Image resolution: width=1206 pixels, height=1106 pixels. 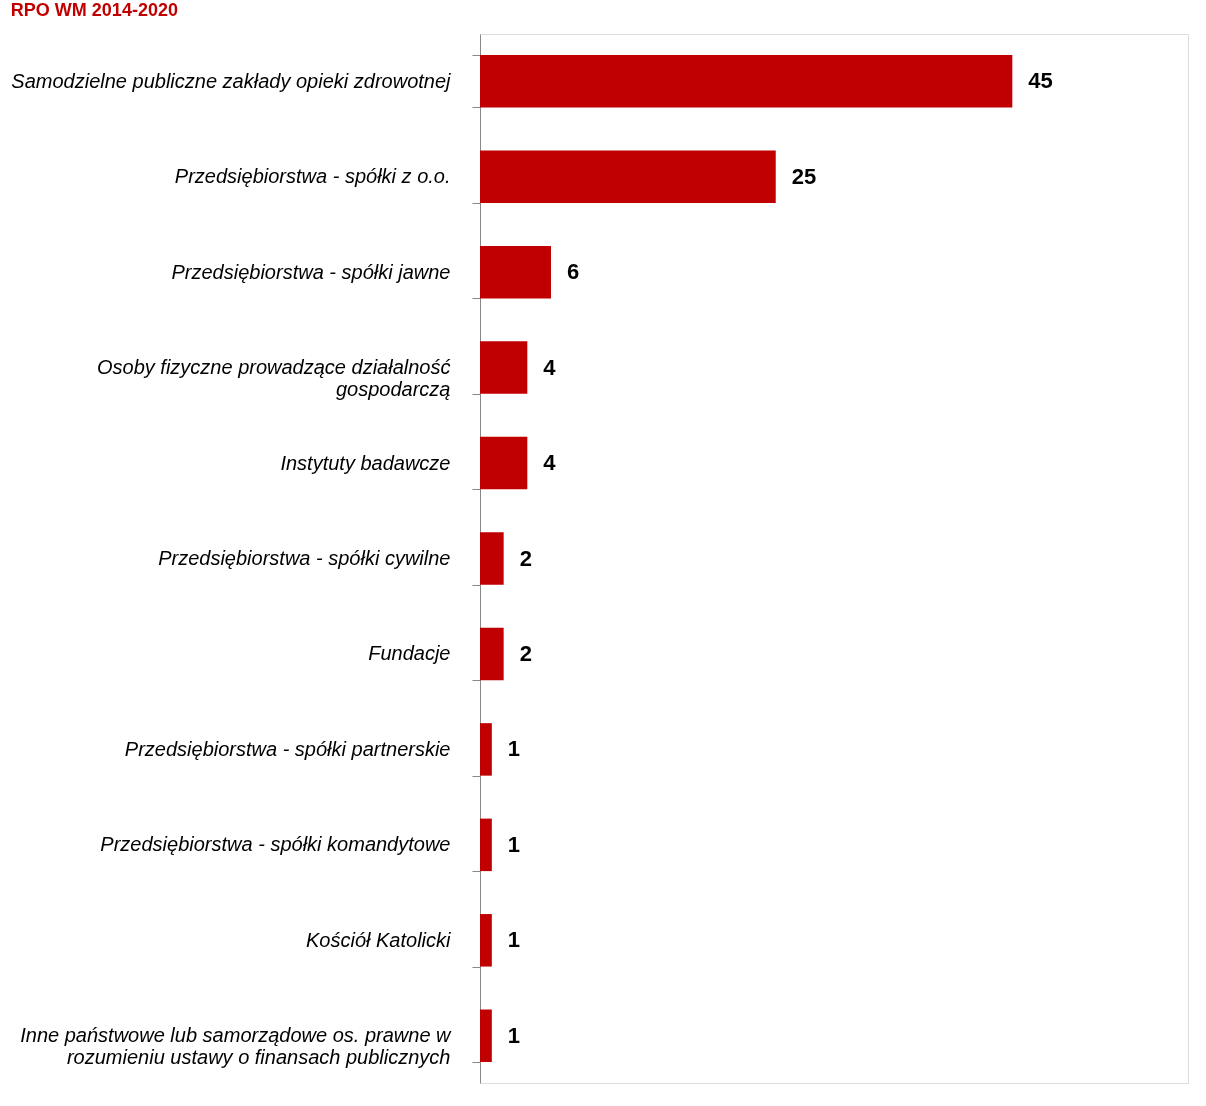 I want to click on y-tick-label: Przedsiębiorstwa - spółki jawne, so click(x=311, y=271).